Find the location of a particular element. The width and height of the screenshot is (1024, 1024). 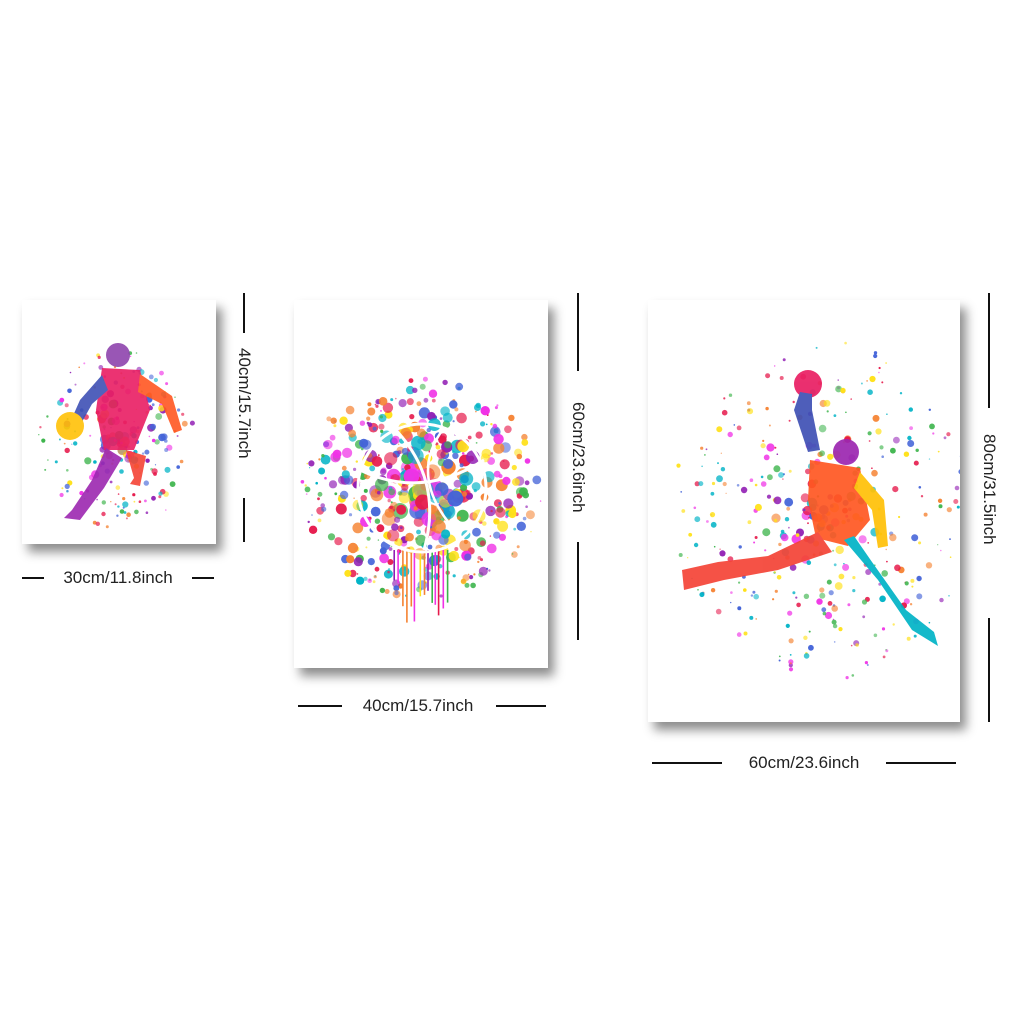

poster-small-width-line-right is located at coordinates (203, 578).